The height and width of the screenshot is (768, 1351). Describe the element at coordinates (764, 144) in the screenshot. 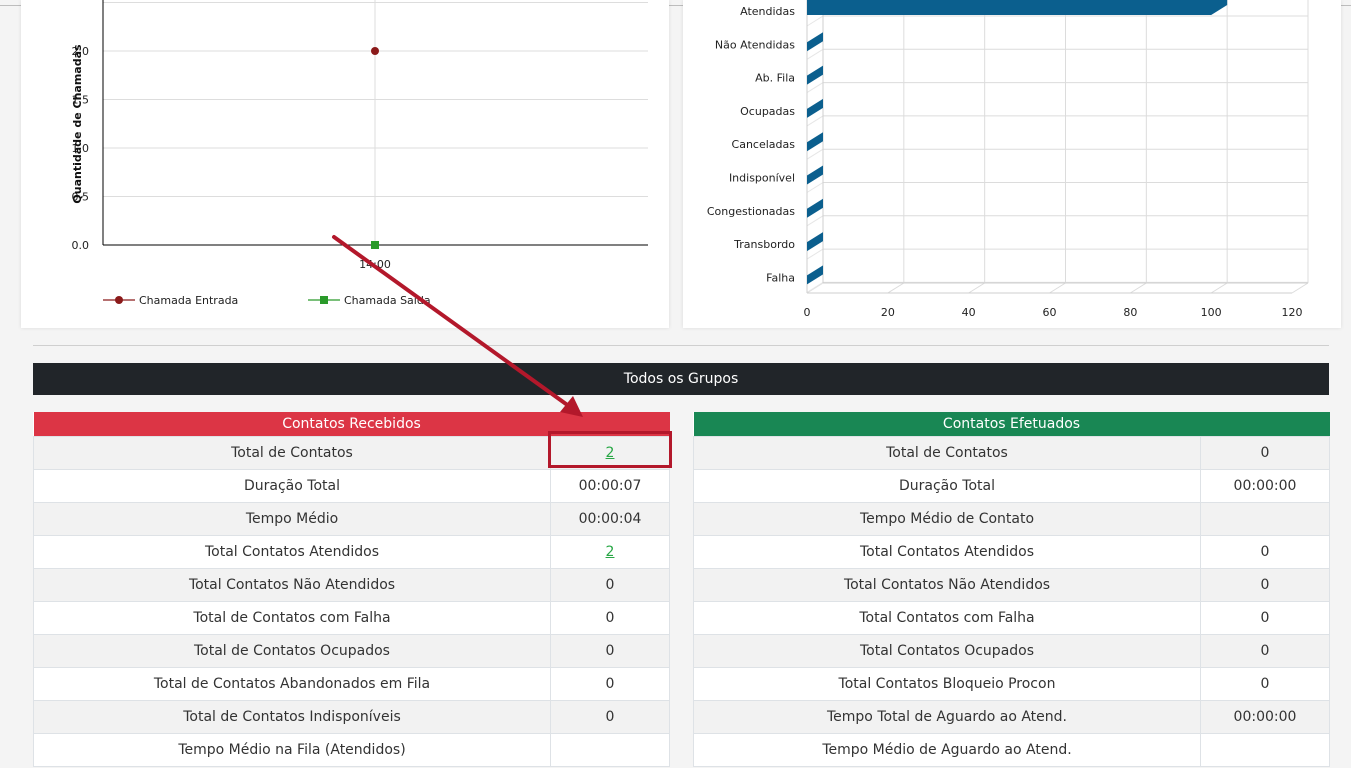

I see `category-label: Canceladas` at that location.